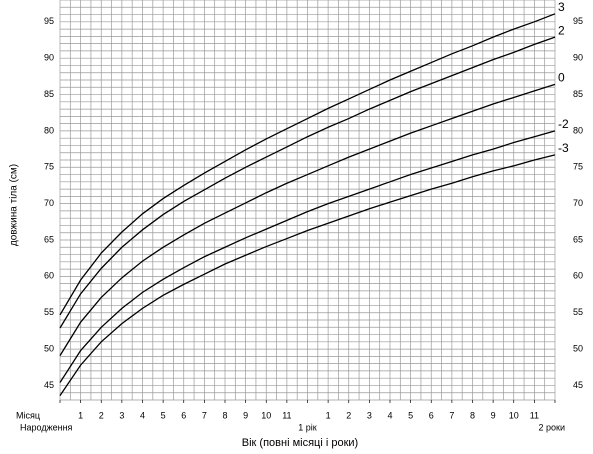 This screenshot has height=454, width=593. What do you see at coordinates (578, 130) in the screenshot?
I see `y-tick-label-right: 80` at bounding box center [578, 130].